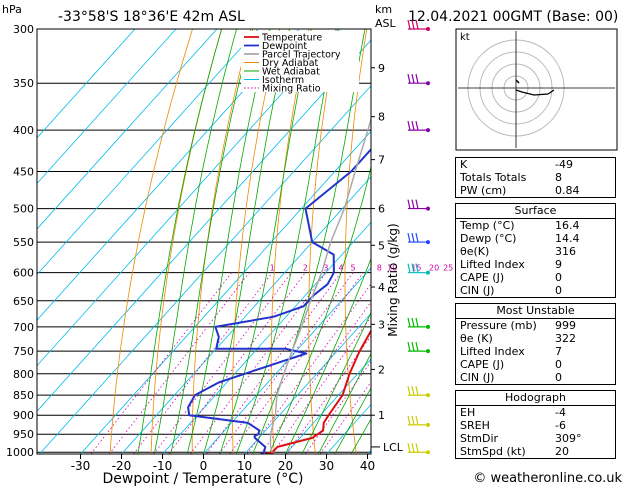 This screenshot has width=629, height=486. What do you see at coordinates (122, 466) in the screenshot?
I see `x-tick-label: -20` at bounding box center [122, 466].